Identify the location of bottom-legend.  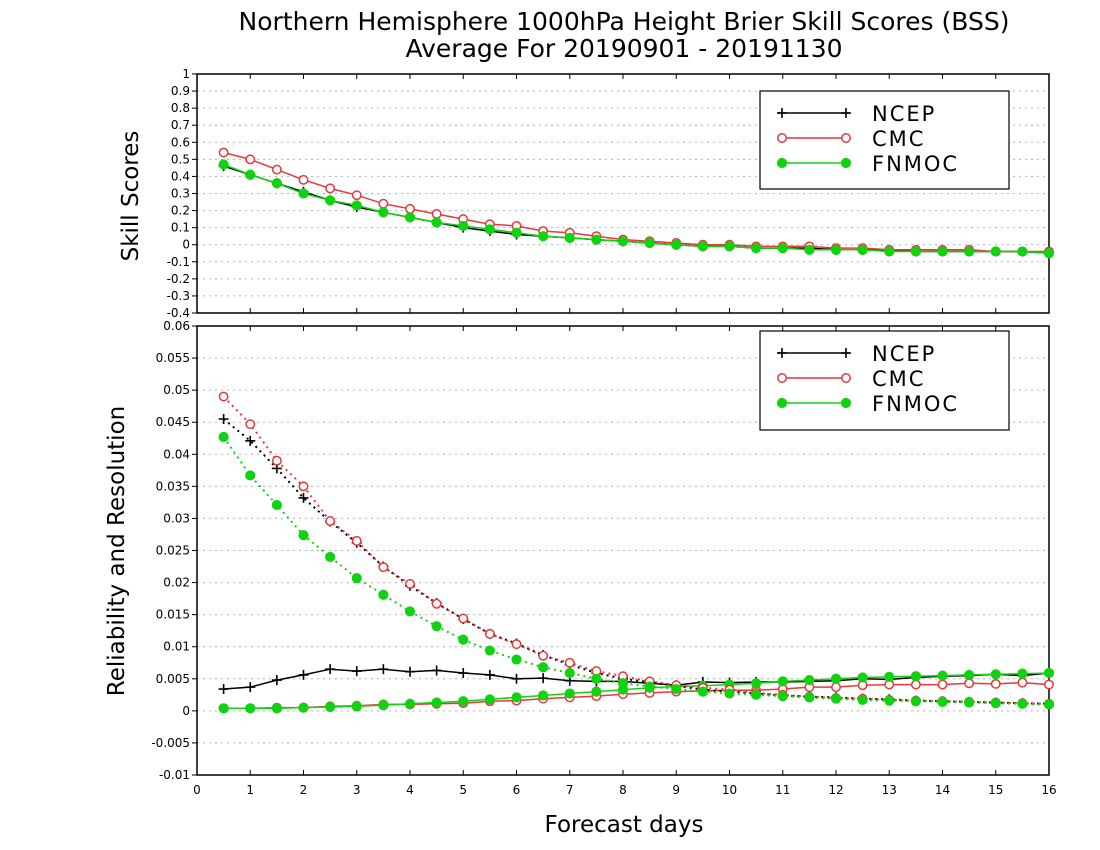
(884, 380).